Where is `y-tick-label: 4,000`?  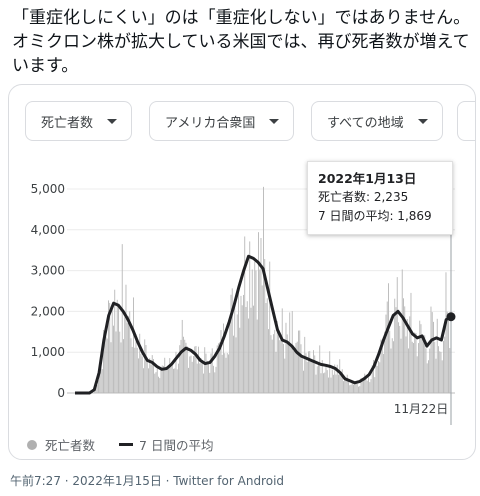 y-tick-label: 4,000 is located at coordinates (48, 230).